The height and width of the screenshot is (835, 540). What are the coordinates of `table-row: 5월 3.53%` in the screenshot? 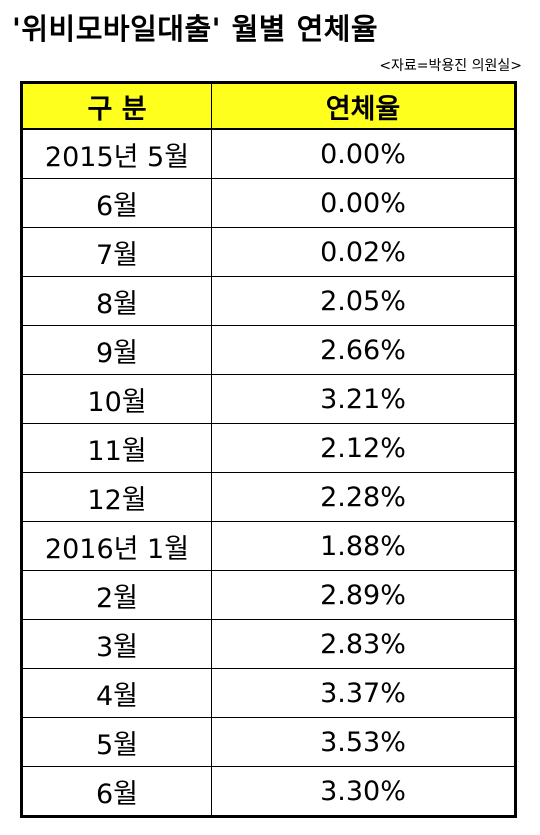 It's located at (268, 742).